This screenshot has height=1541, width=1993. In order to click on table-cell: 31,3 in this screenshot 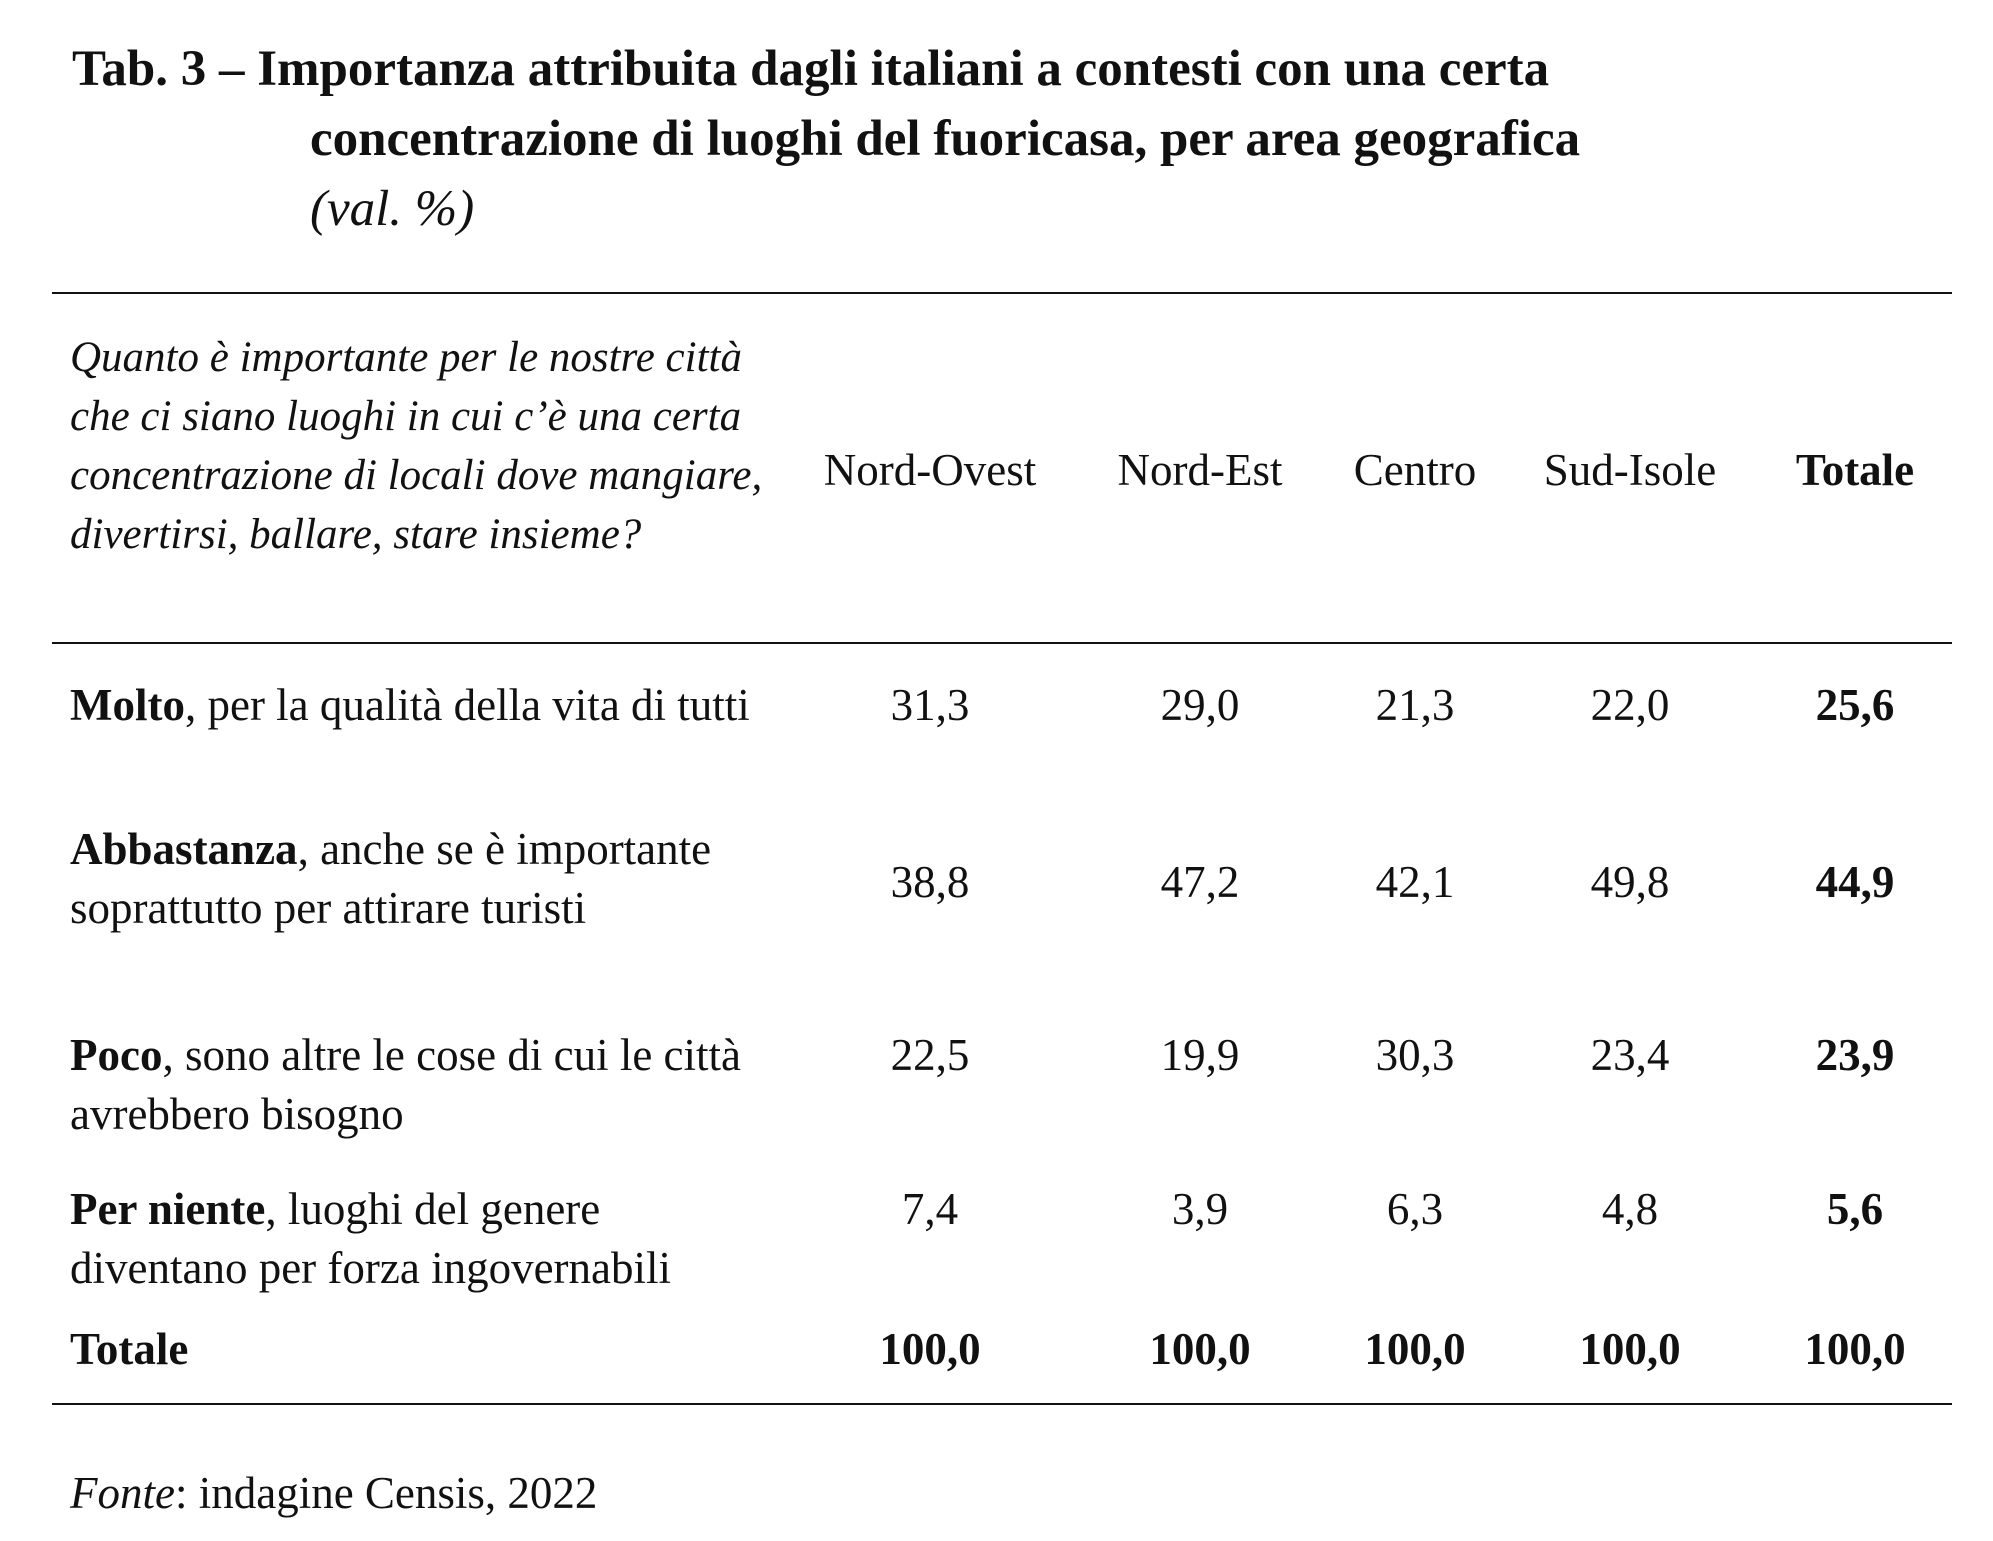, I will do `click(930, 705)`.